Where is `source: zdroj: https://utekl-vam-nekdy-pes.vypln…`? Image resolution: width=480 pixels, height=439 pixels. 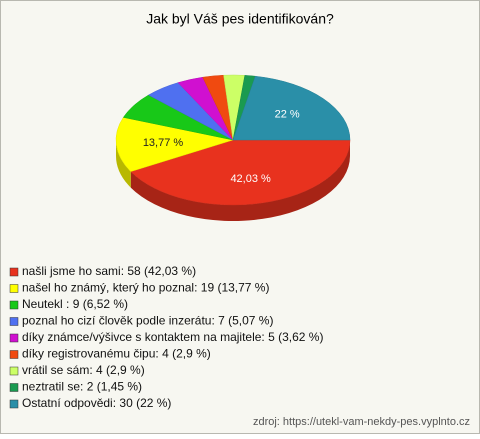 source: zdroj: https://utekl-vam-nekdy-pes.vypln… is located at coordinates (361, 422).